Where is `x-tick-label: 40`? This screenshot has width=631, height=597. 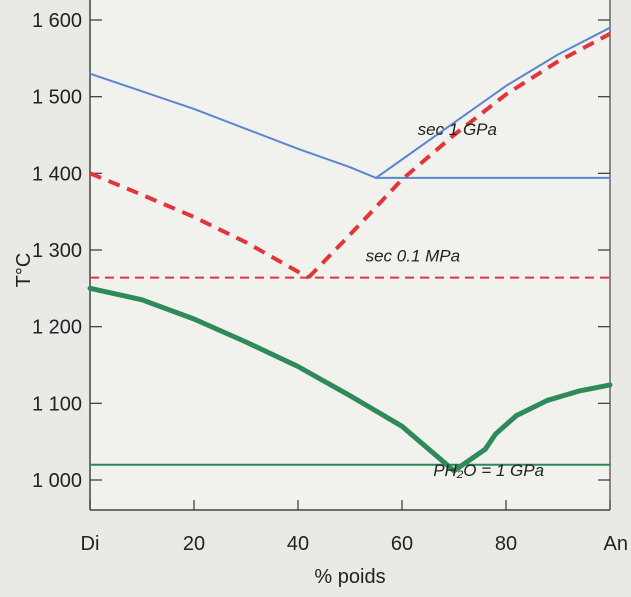
x-tick-label: 40 is located at coordinates (298, 544).